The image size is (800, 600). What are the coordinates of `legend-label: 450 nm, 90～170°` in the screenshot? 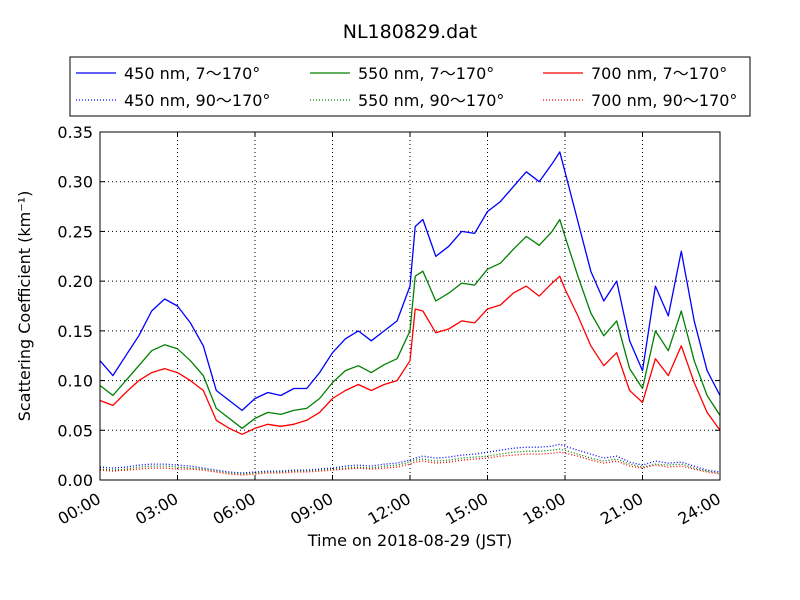 It's located at (197, 100).